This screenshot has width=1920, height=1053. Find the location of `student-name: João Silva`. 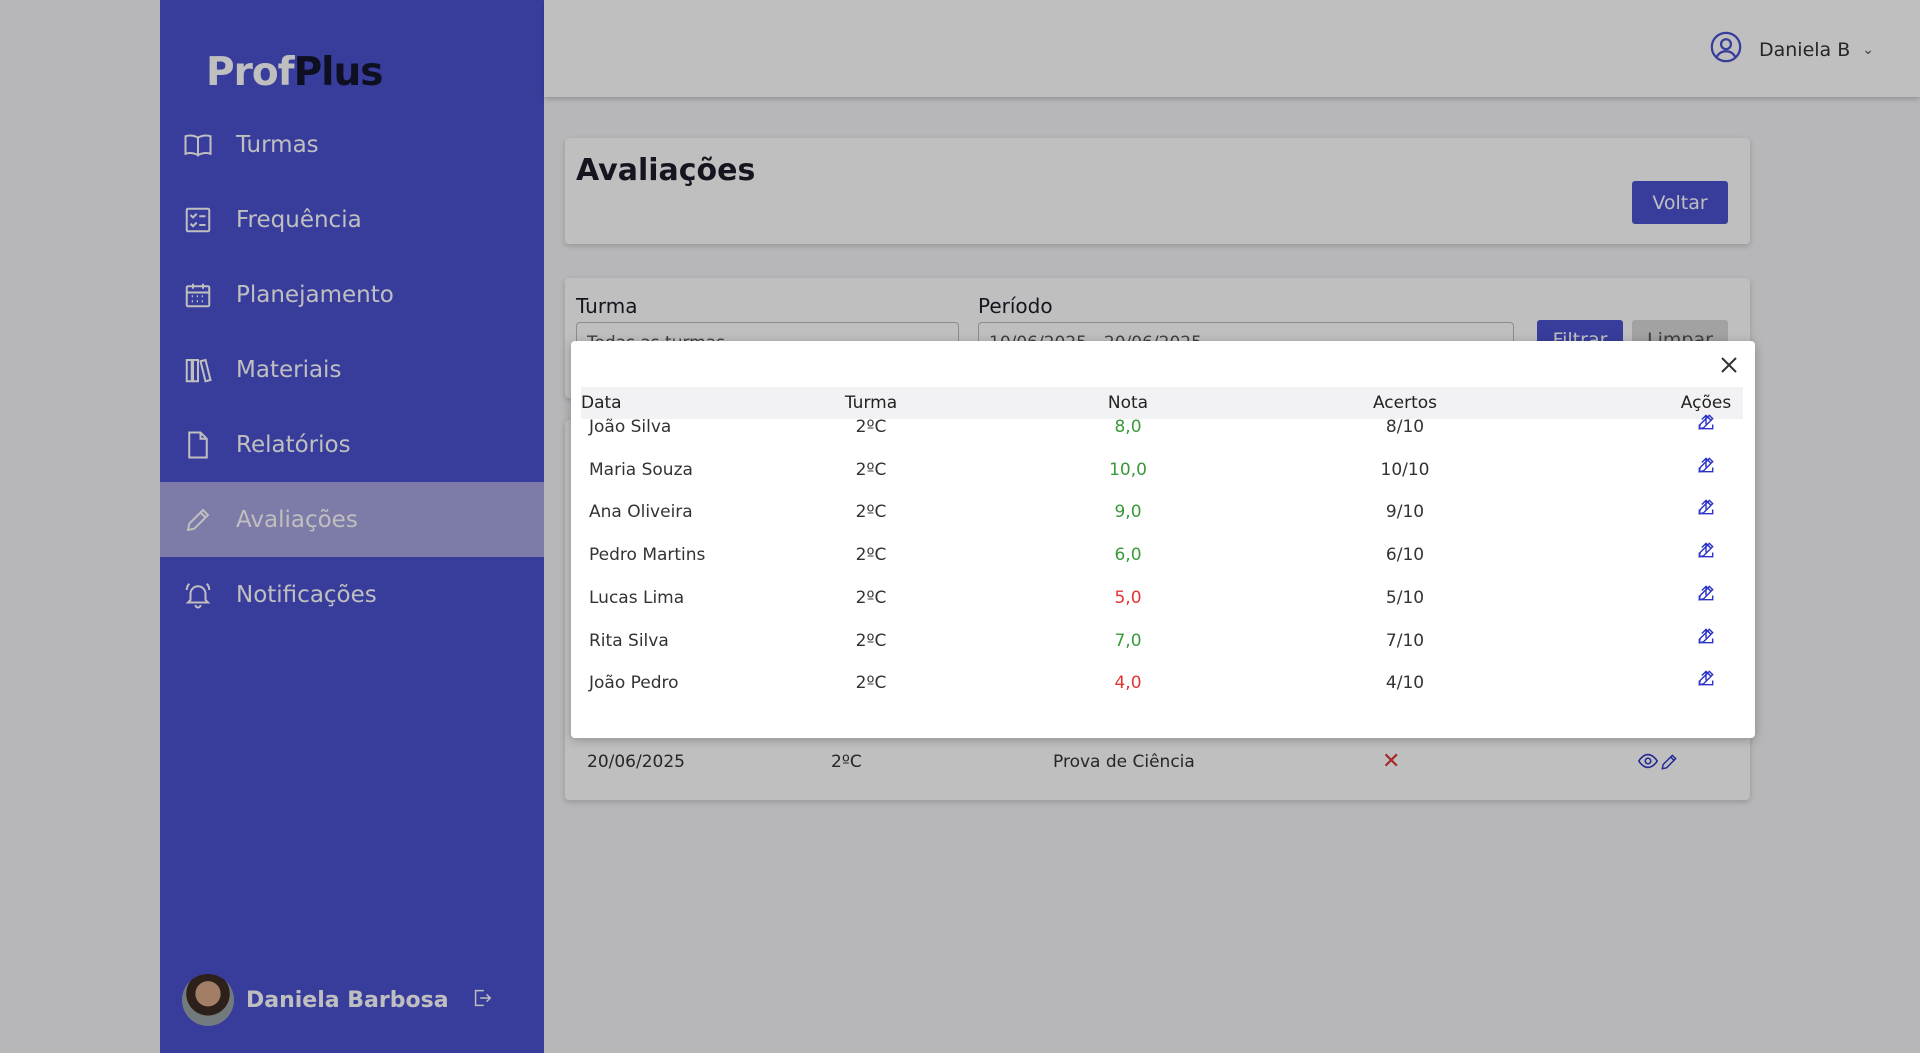

student-name: João Silva is located at coordinates (630, 427).